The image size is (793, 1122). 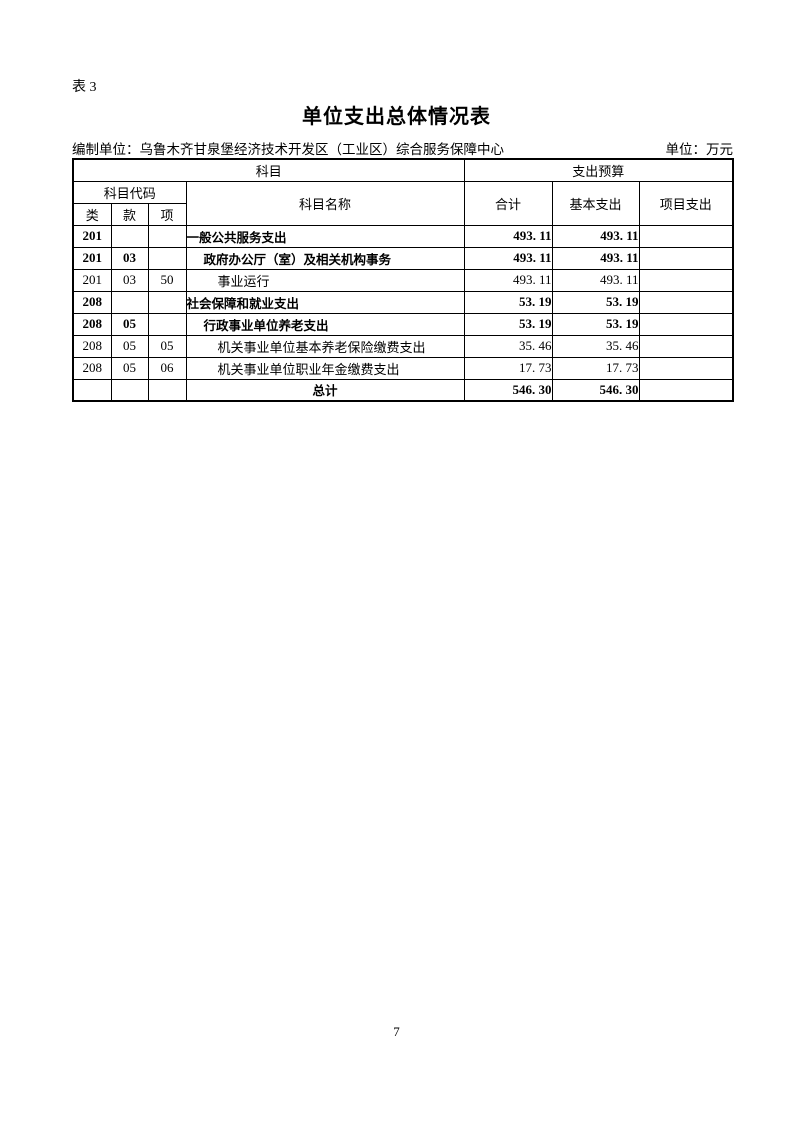 What do you see at coordinates (129, 192) in the screenshot?
I see `header-code-group: 科目代码` at bounding box center [129, 192].